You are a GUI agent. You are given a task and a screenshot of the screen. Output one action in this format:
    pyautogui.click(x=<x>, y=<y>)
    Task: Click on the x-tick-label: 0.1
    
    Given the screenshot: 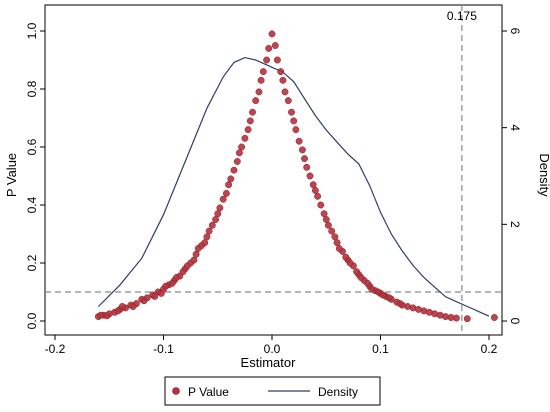 What is the action you would take?
    pyautogui.click(x=380, y=349)
    